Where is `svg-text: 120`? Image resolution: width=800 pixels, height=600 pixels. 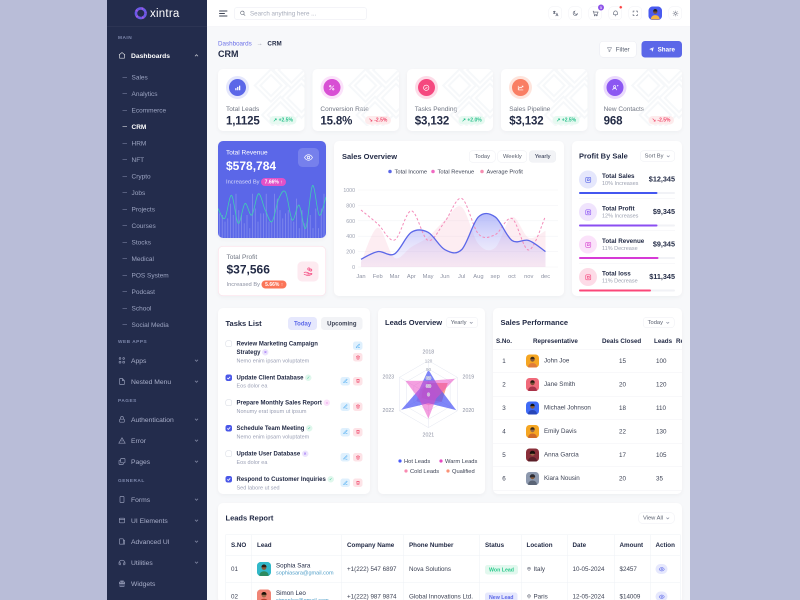
svg-text: 120 is located at coordinates (429, 361).